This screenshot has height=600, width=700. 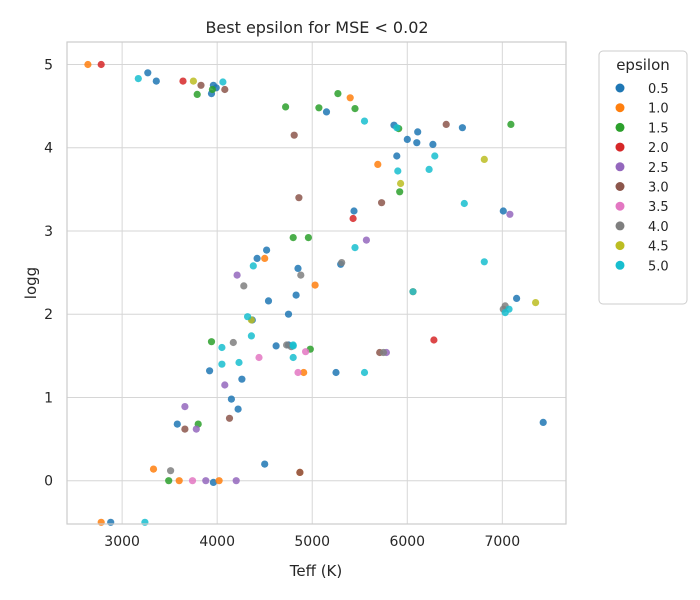 What do you see at coordinates (658, 148) in the screenshot?
I see `legend-label: 2.0` at bounding box center [658, 148].